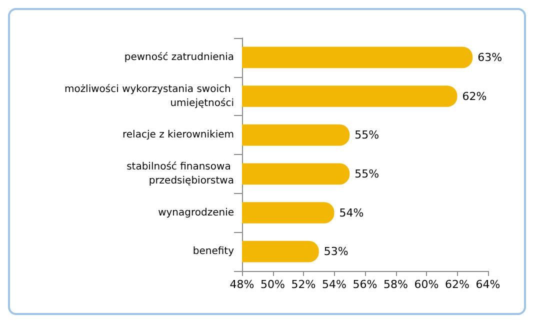 Image resolution: width=534 pixels, height=323 pixels. I want to click on y-tick-label: wynagrodzenie, so click(196, 212).